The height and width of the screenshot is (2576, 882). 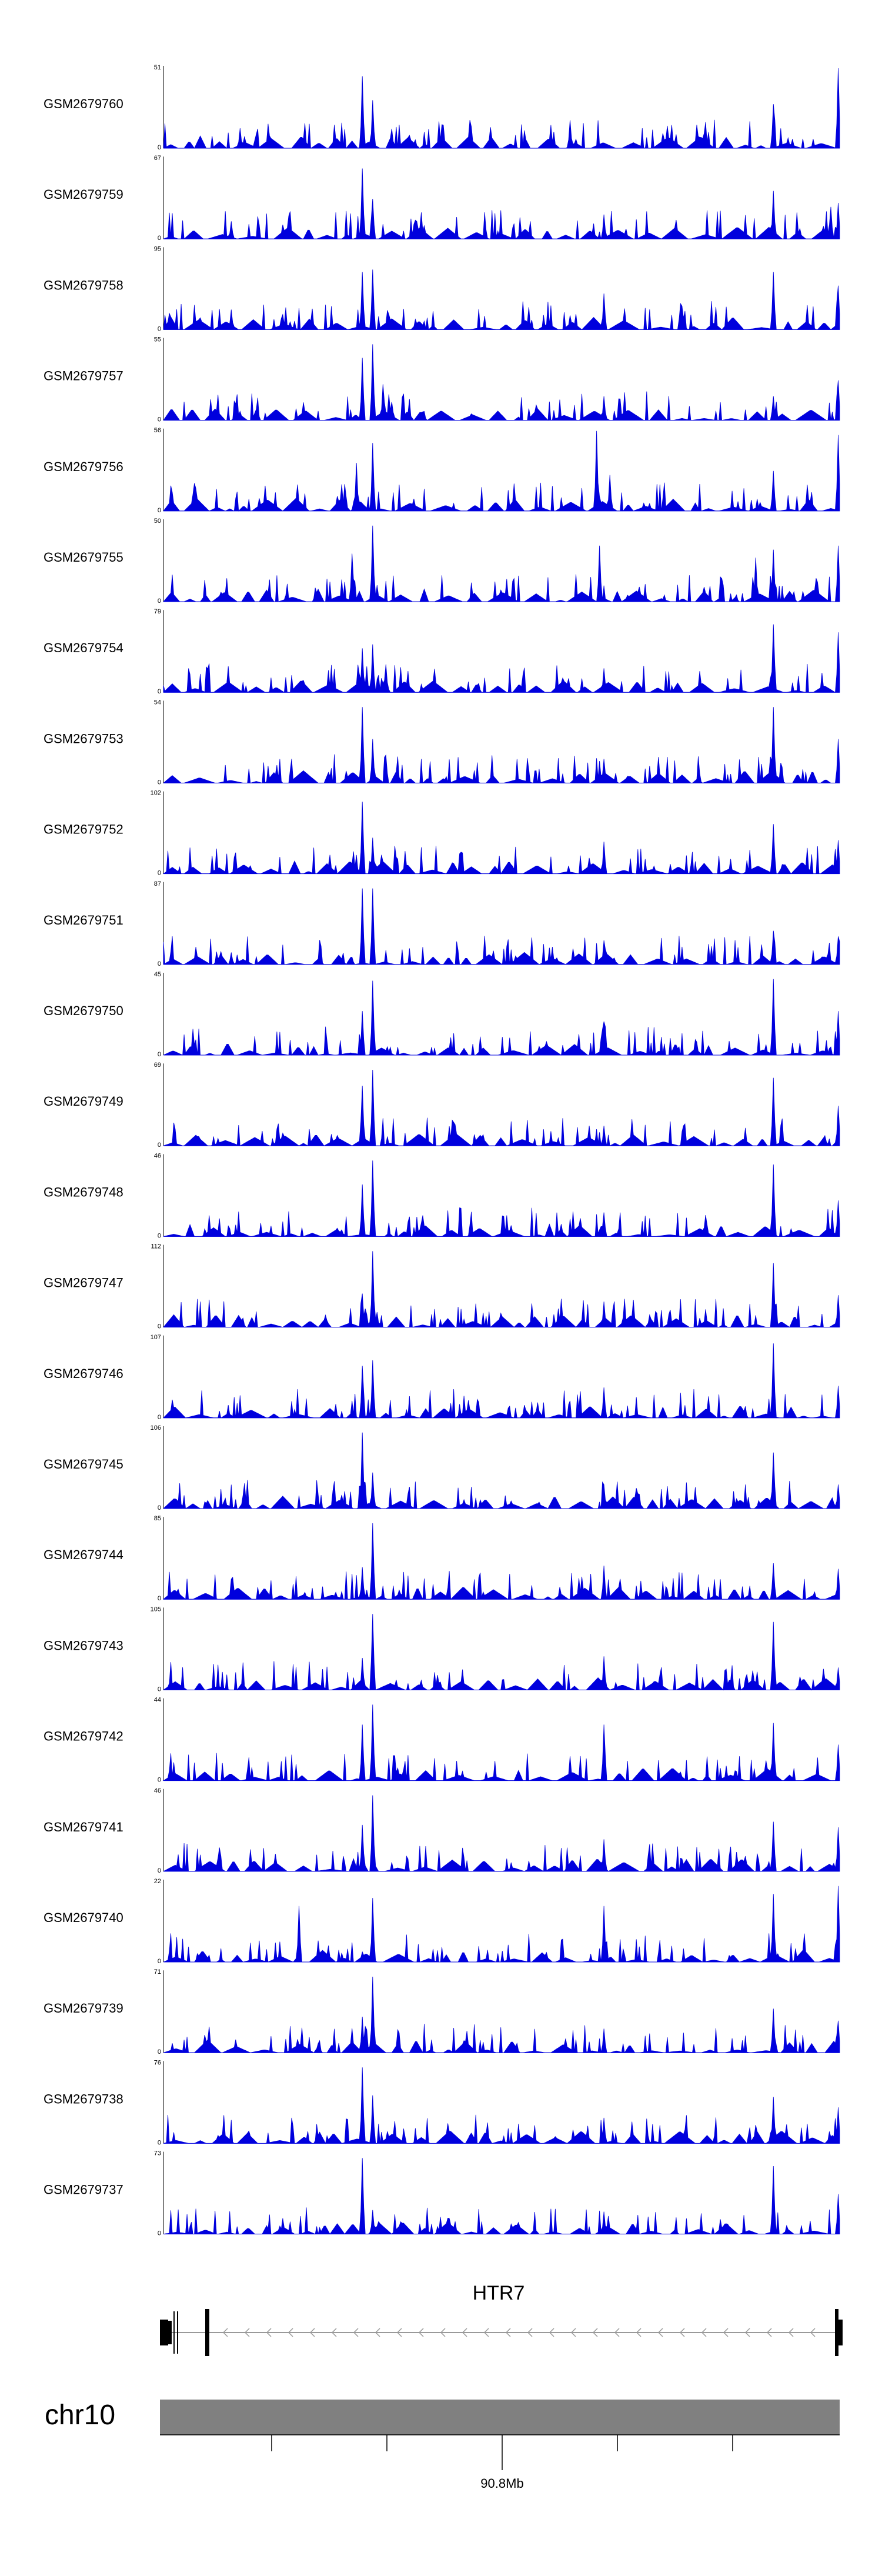 What do you see at coordinates (83, 647) in the screenshot?
I see `track-label: GSM2679754` at bounding box center [83, 647].